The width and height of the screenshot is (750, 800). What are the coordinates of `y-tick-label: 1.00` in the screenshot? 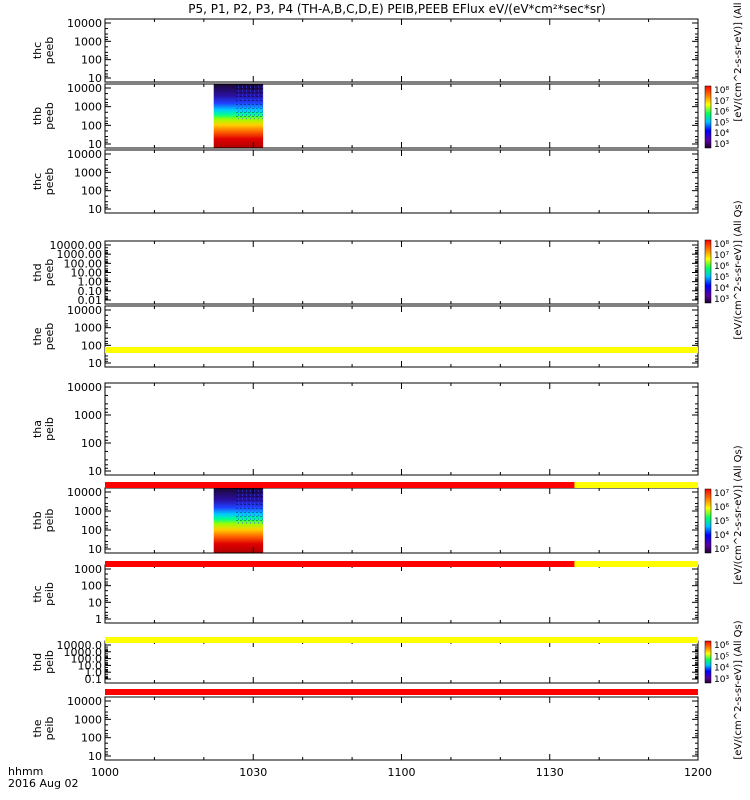 It's located at (90, 282).